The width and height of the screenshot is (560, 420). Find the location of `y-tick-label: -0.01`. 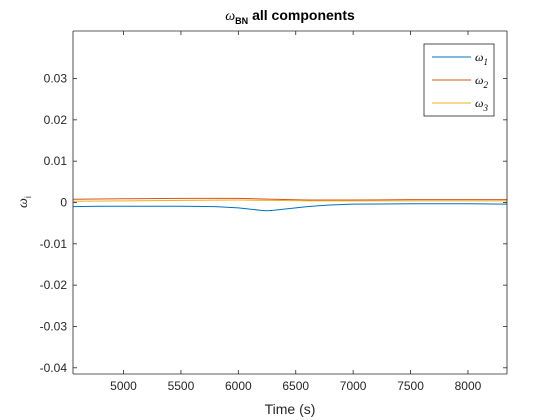

y-tick-label: -0.01 is located at coordinates (54, 244).